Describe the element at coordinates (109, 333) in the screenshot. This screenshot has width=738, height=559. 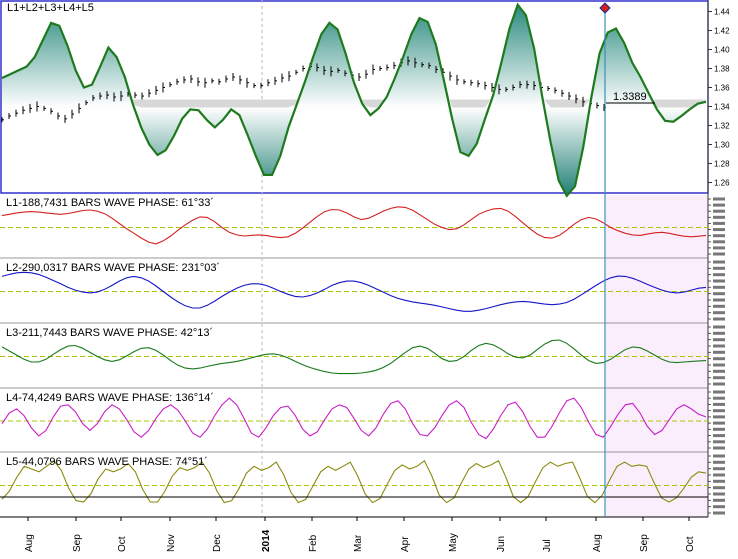
I see `l3-panel-title: L3-211,7443 BARS WAVE PHASE: 42°13´` at that location.